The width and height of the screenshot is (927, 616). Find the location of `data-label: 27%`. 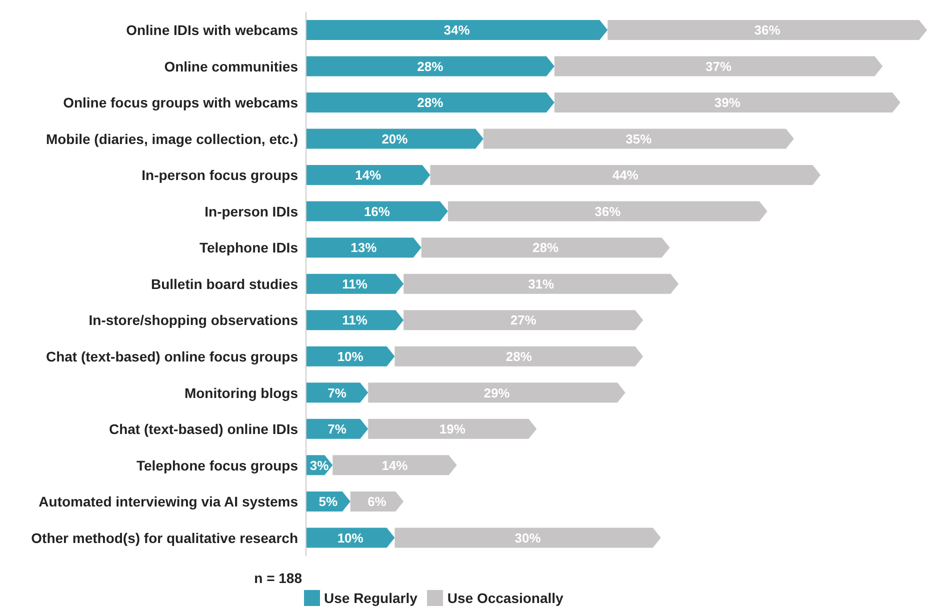

data-label: 27% is located at coordinates (523, 320).